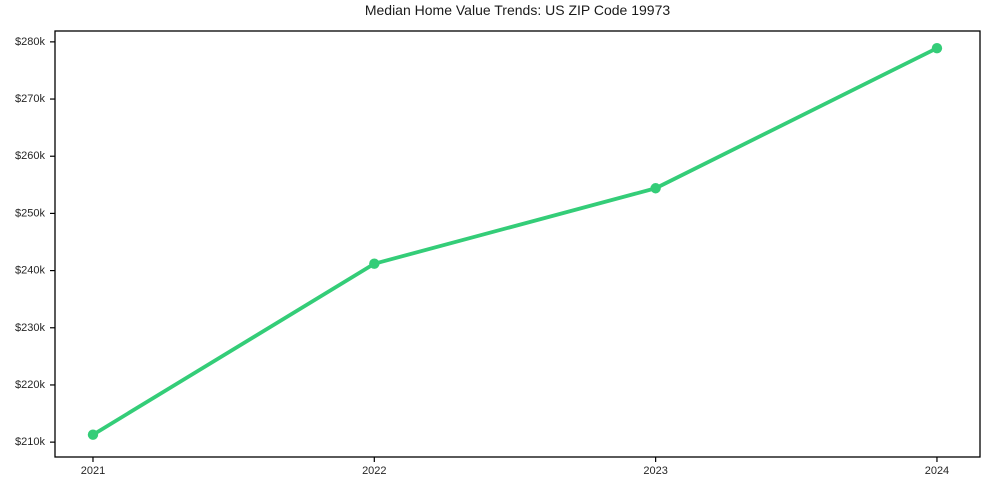 This screenshot has height=490, width=990. What do you see at coordinates (30, 271) in the screenshot?
I see `y-tick-label: $240k` at bounding box center [30, 271].